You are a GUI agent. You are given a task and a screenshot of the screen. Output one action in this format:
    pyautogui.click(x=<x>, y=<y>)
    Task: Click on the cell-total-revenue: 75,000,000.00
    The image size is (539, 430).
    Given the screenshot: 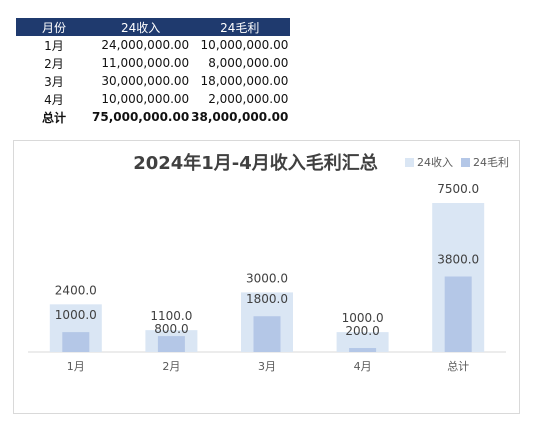 What is the action you would take?
    pyautogui.click(x=141, y=117)
    